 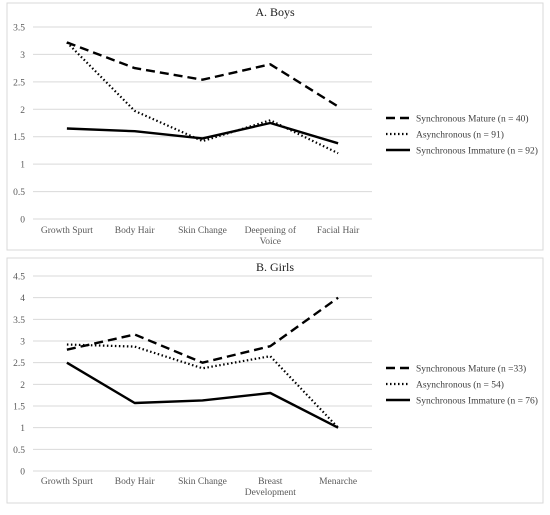 I want to click on y-tick-label: 4, so click(x=22, y=299).